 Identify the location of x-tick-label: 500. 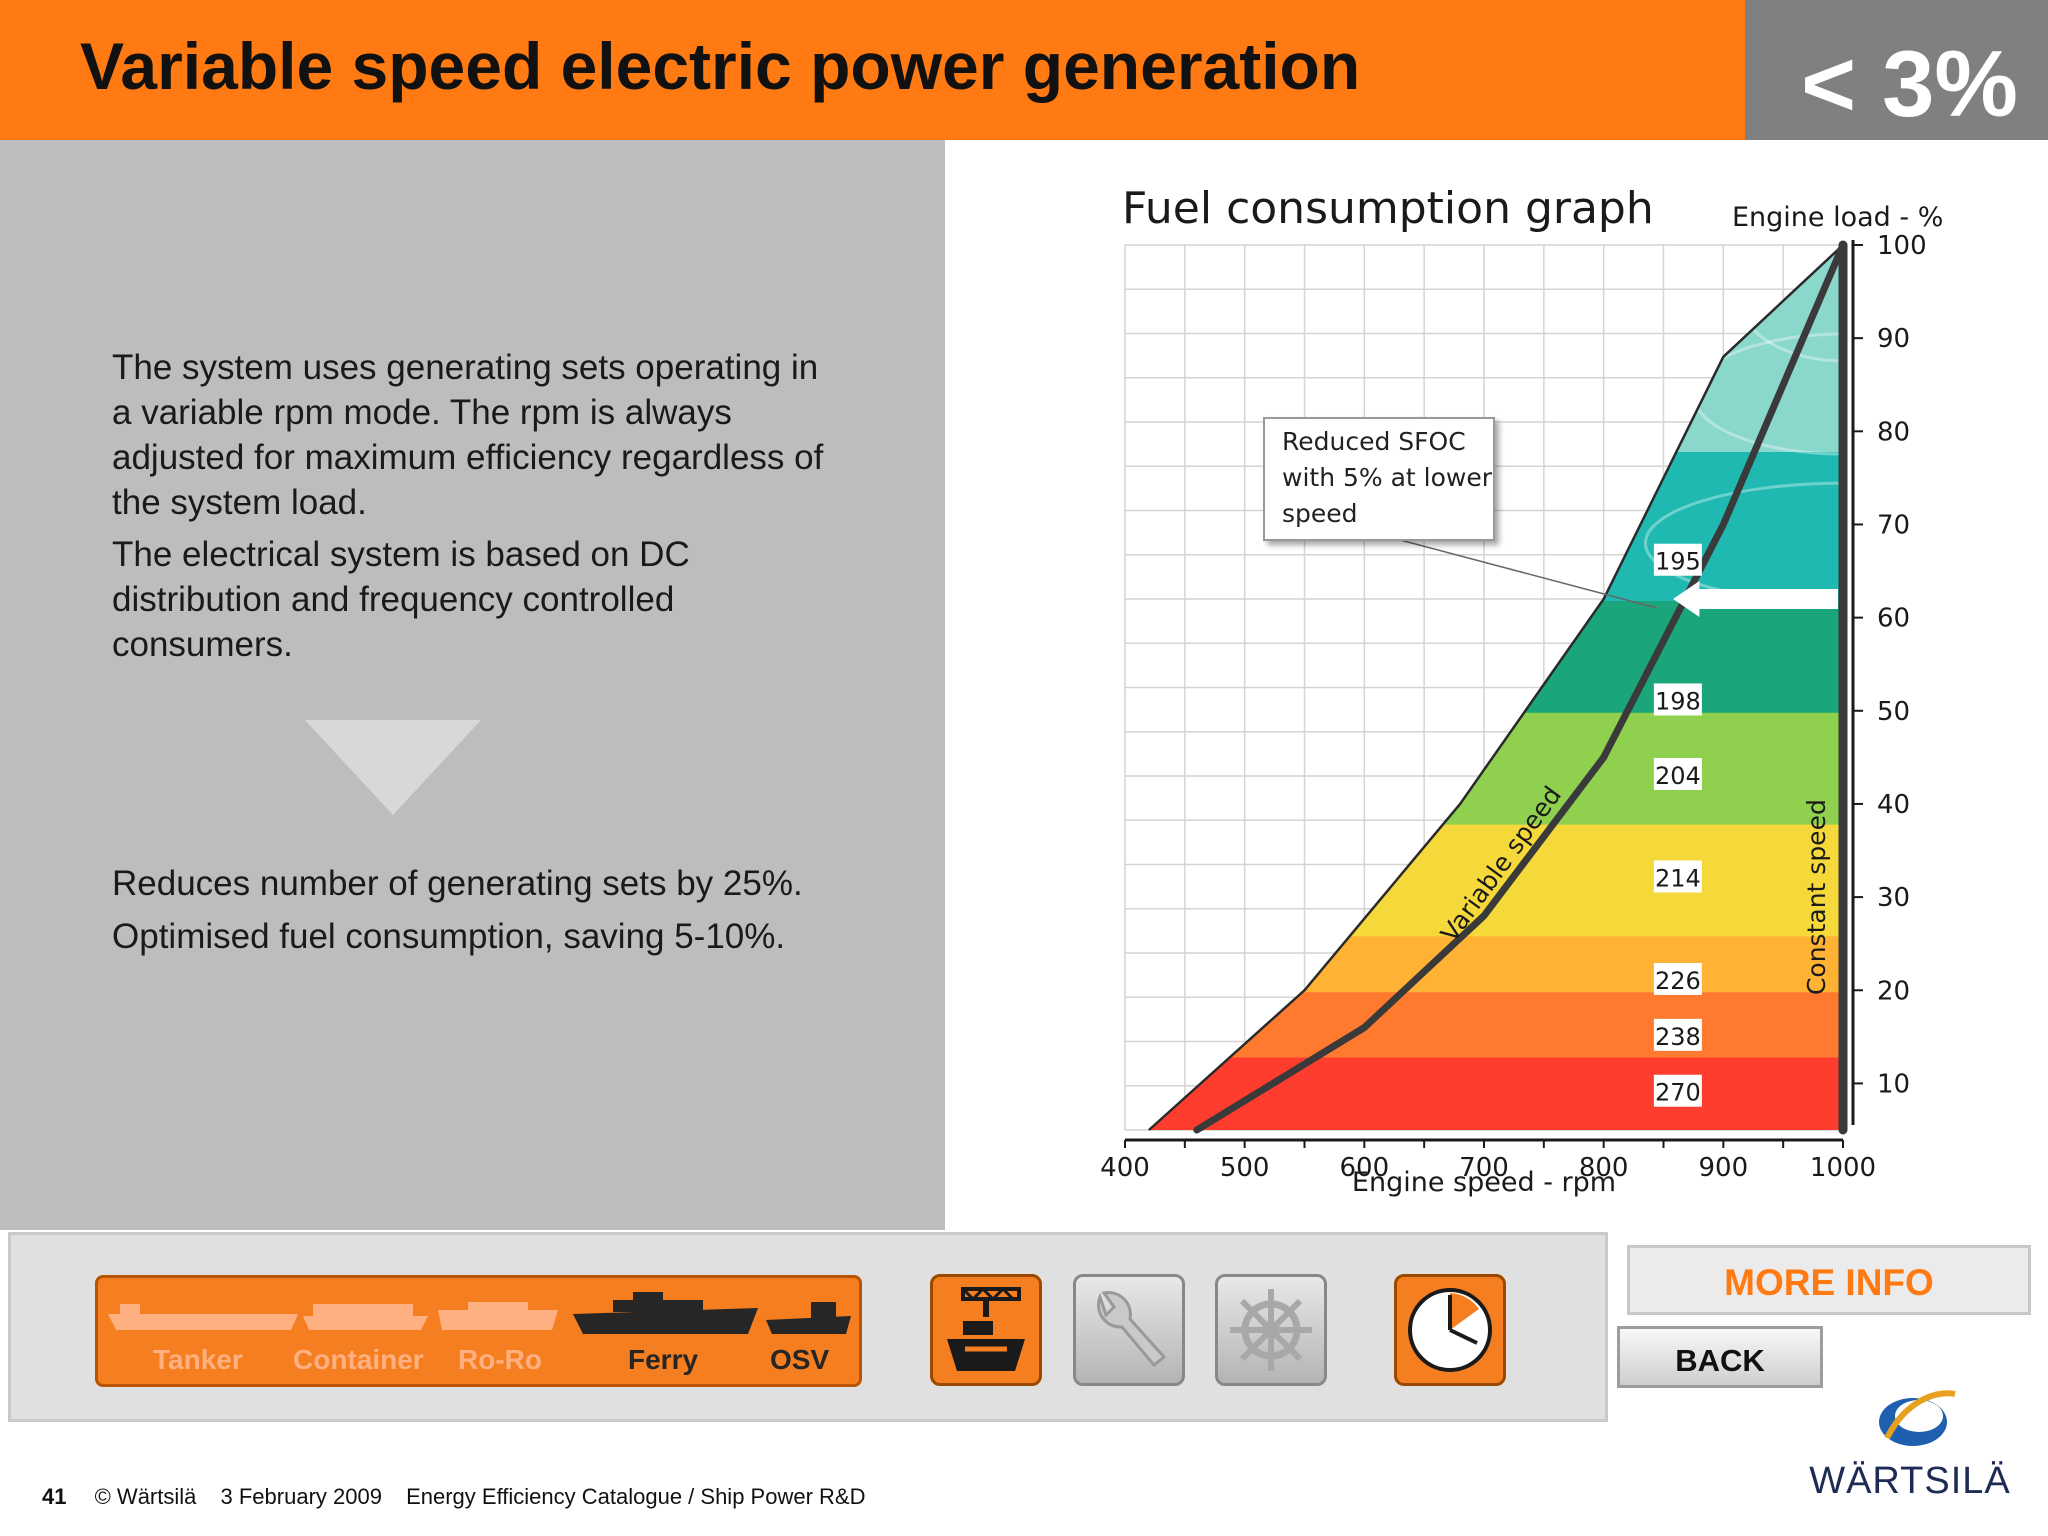
(1245, 1168).